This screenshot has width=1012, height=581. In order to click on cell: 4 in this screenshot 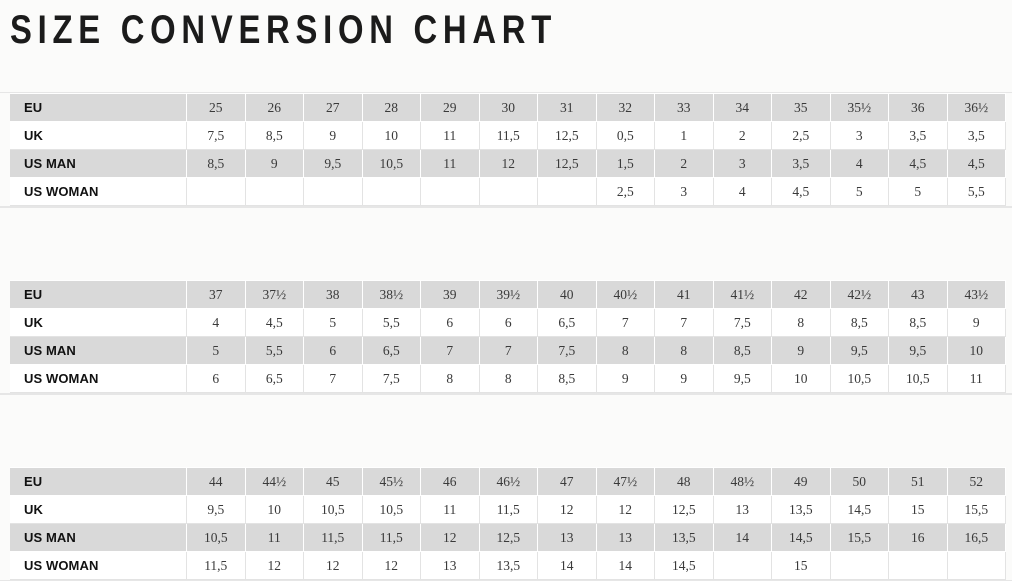, I will do `click(742, 191)`.